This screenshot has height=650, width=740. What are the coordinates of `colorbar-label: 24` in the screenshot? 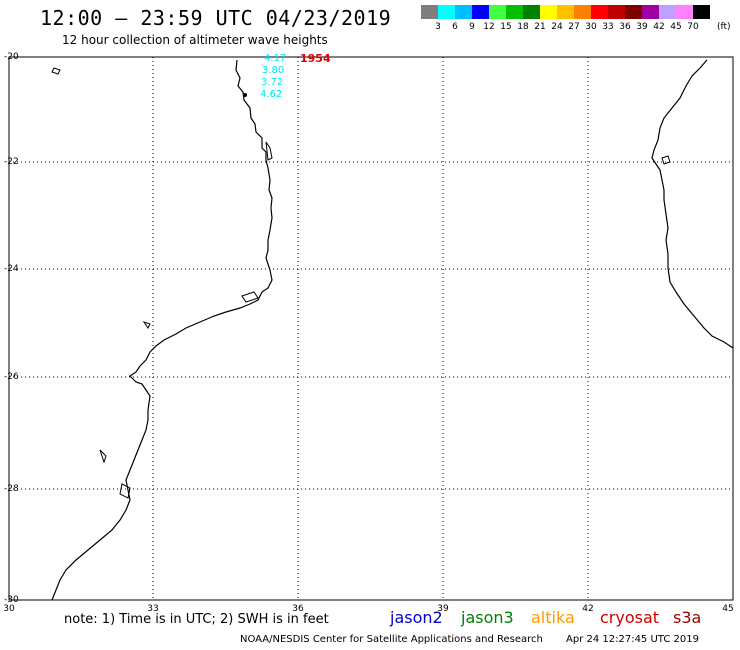 It's located at (557, 27).